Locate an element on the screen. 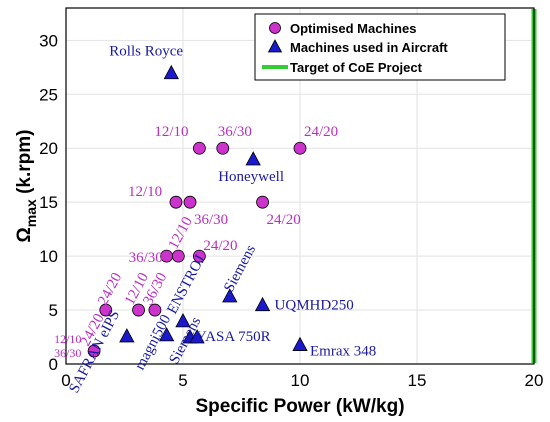  x-tick-label: 20 is located at coordinates (534, 380).